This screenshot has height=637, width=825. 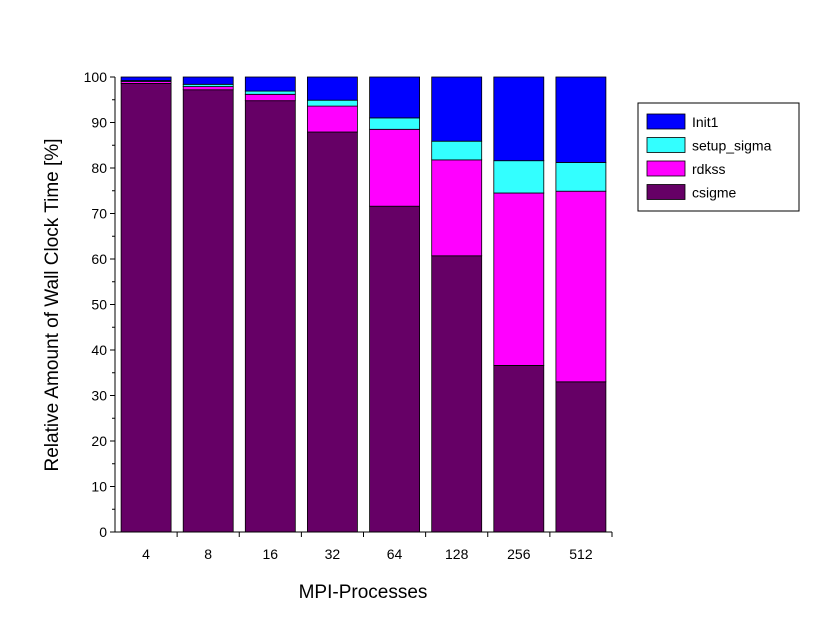 I want to click on y-tick-label: 60, so click(x=99, y=259).